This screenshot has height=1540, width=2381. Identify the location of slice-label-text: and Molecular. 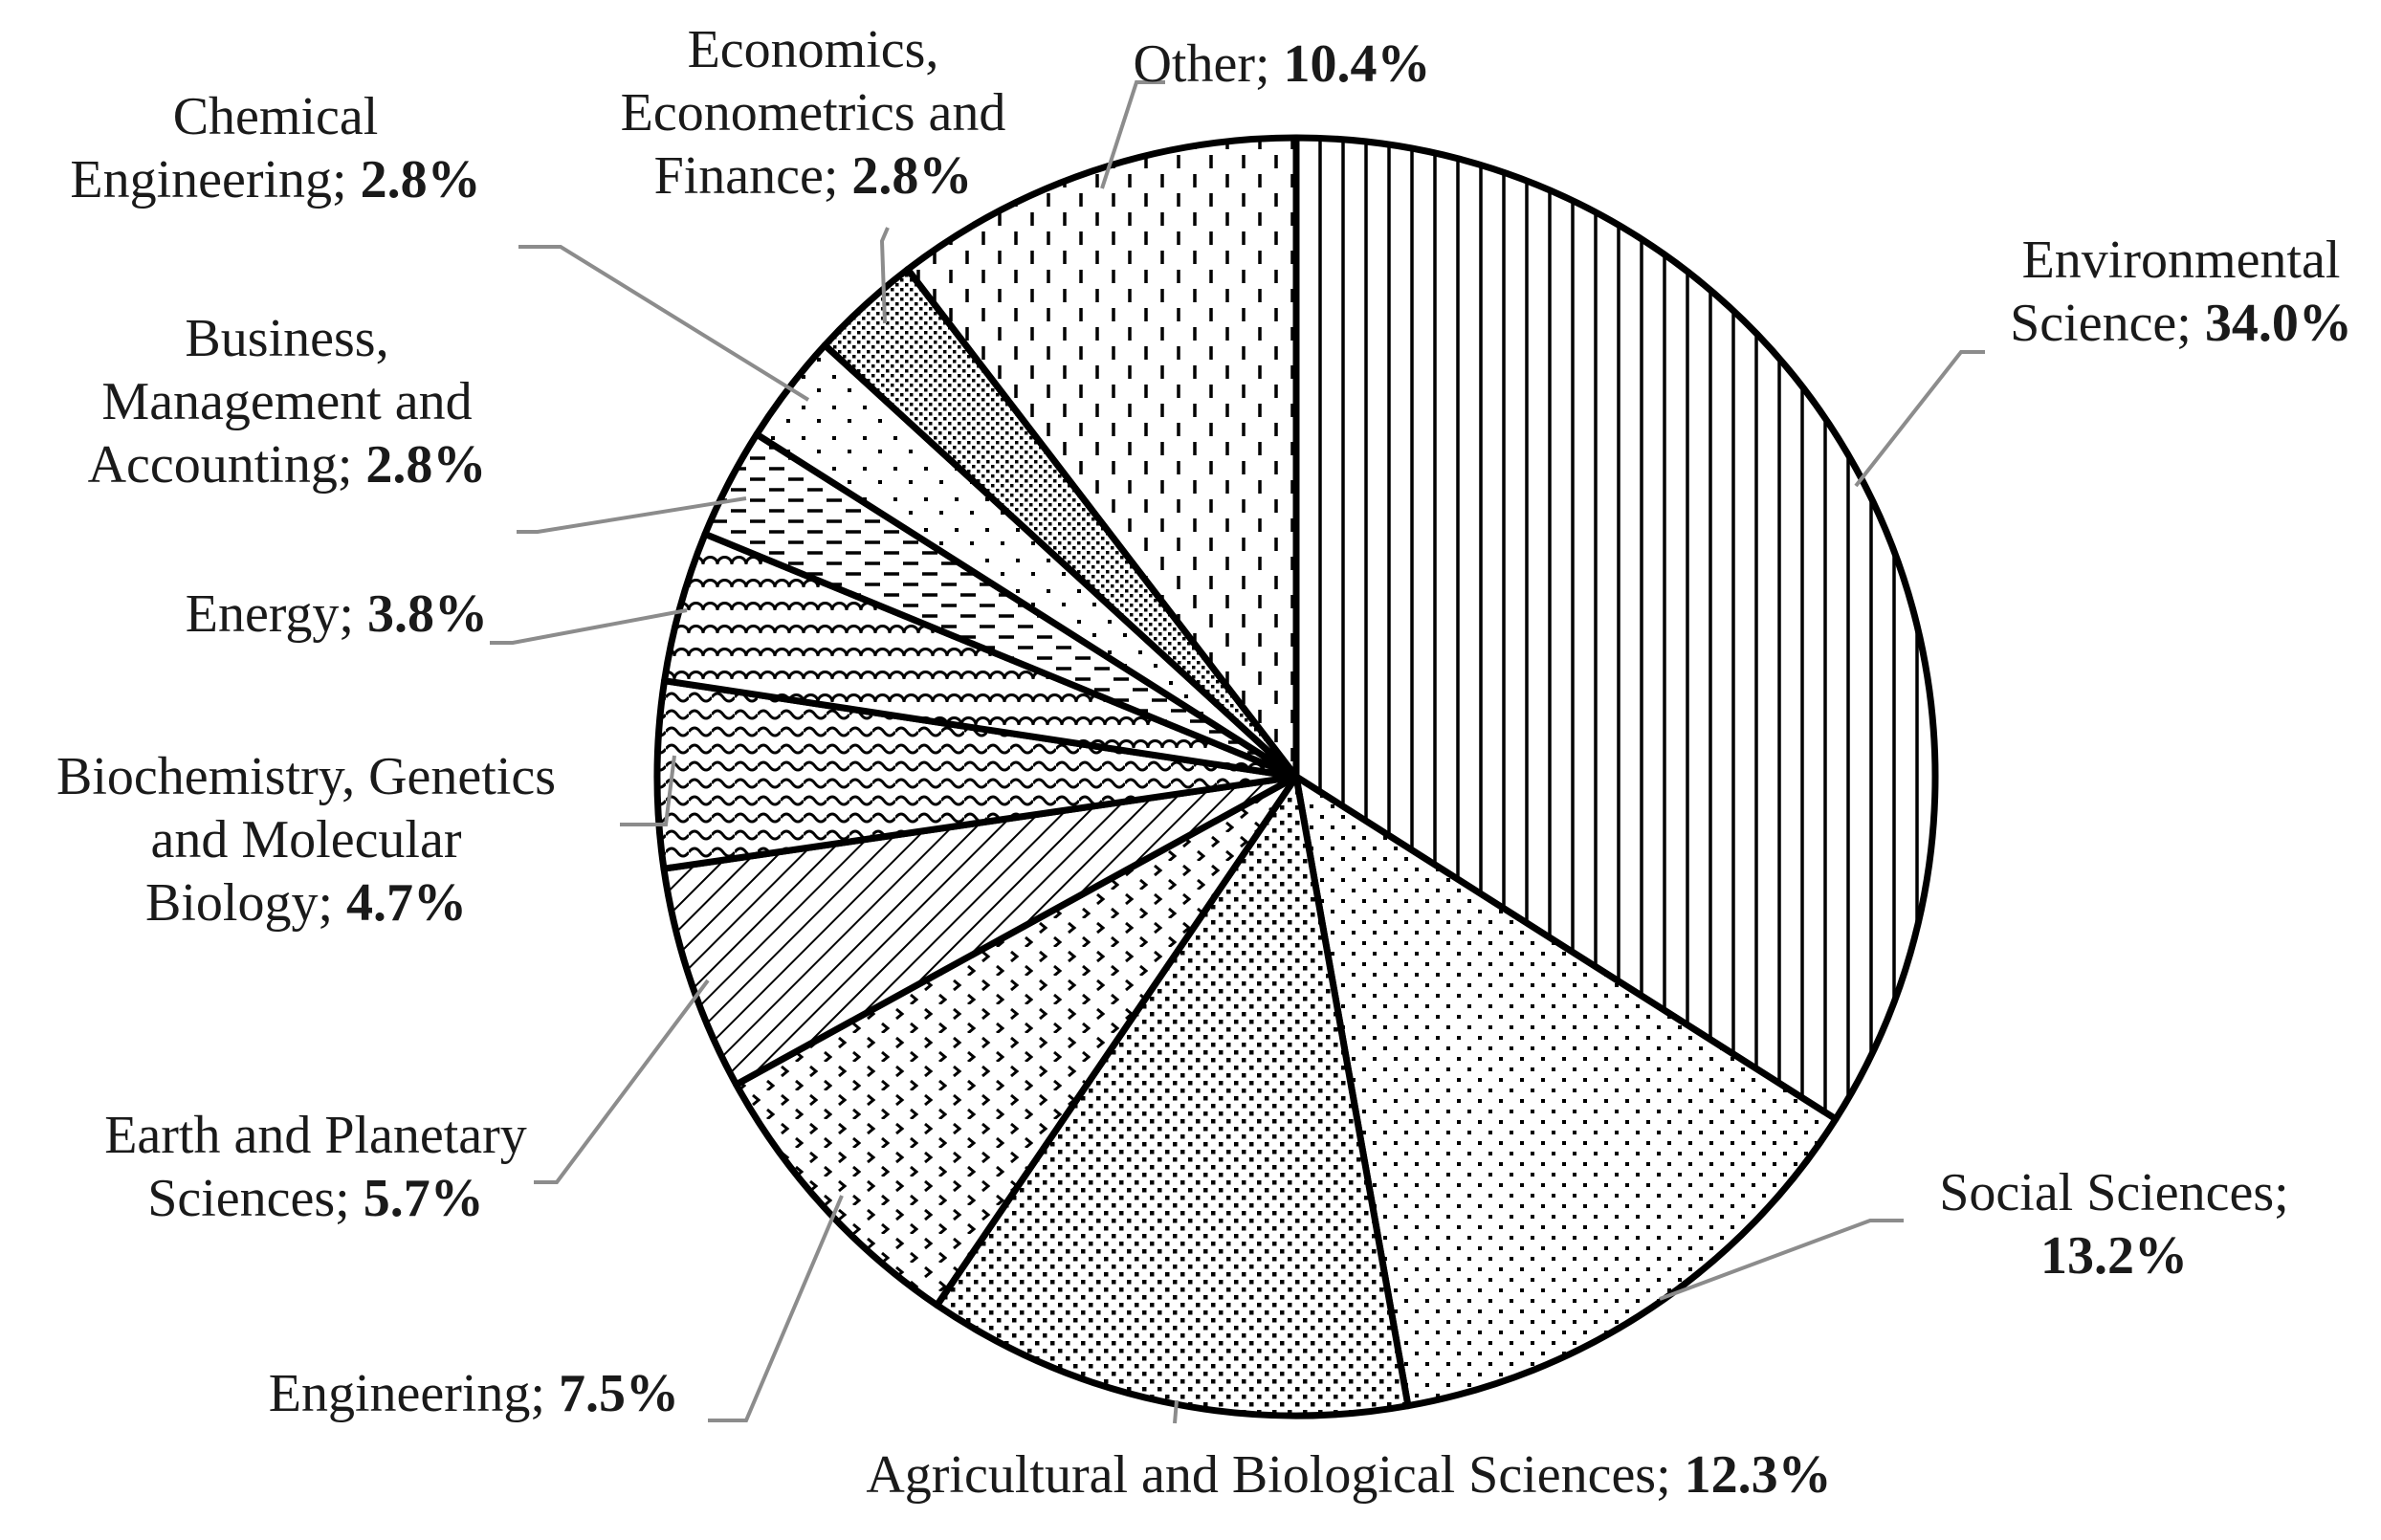
(306, 839).